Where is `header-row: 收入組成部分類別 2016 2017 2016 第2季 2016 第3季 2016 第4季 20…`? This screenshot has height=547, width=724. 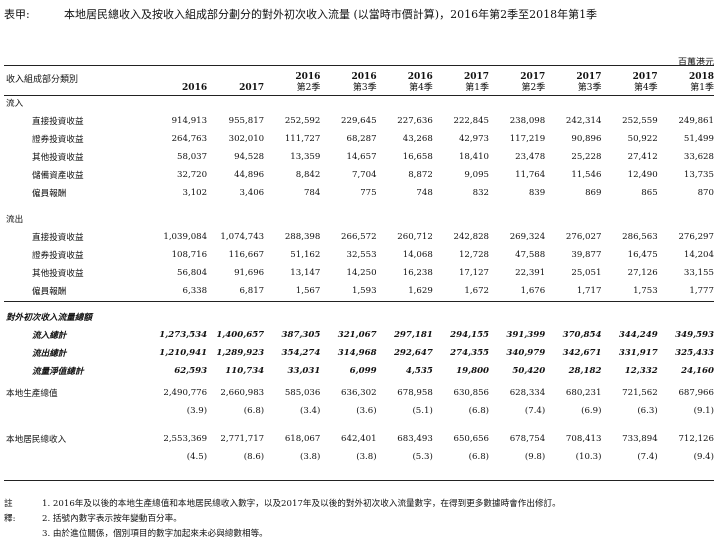 header-row: 收入組成部分類別 2016 2017 2016 第2季 2016 第3季 2016 第4季 20… is located at coordinates (359, 80).